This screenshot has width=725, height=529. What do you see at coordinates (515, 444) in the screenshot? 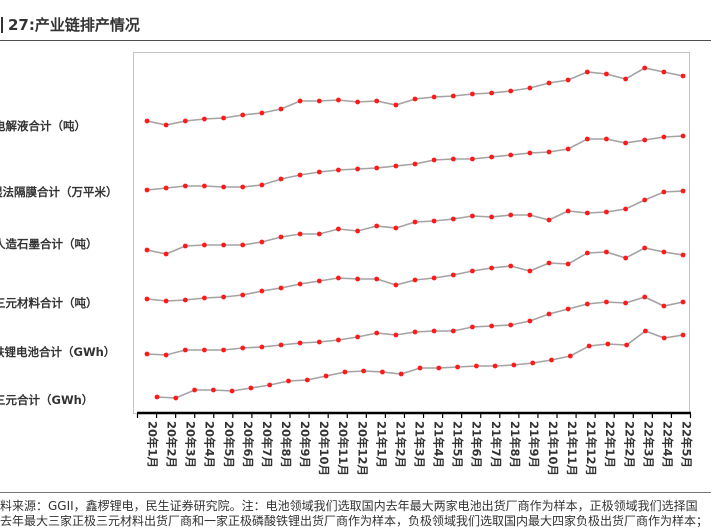
I see `x-tick-label: 21年8月` at bounding box center [515, 444].